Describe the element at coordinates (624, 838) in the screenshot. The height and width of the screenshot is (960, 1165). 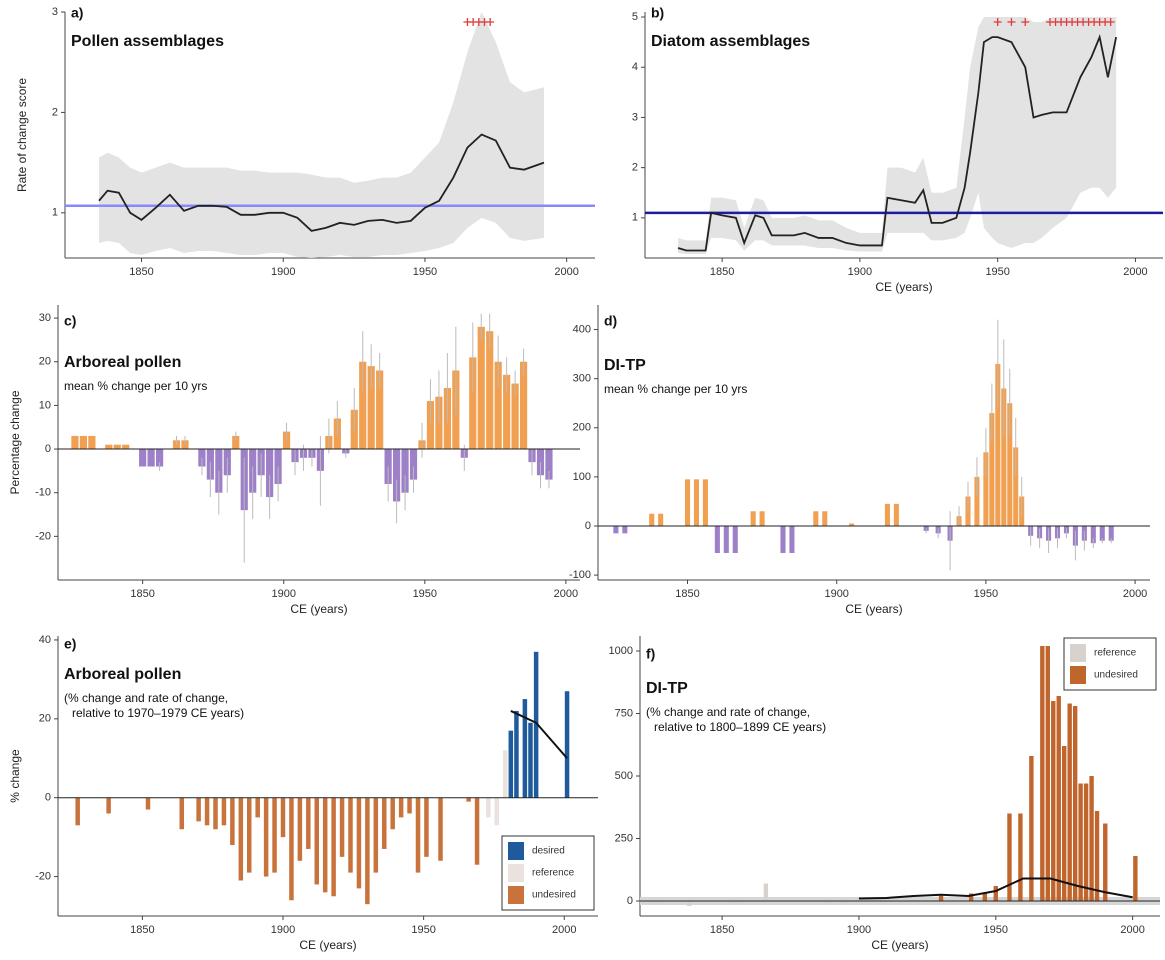
I see `y-tick-label: 250` at that location.